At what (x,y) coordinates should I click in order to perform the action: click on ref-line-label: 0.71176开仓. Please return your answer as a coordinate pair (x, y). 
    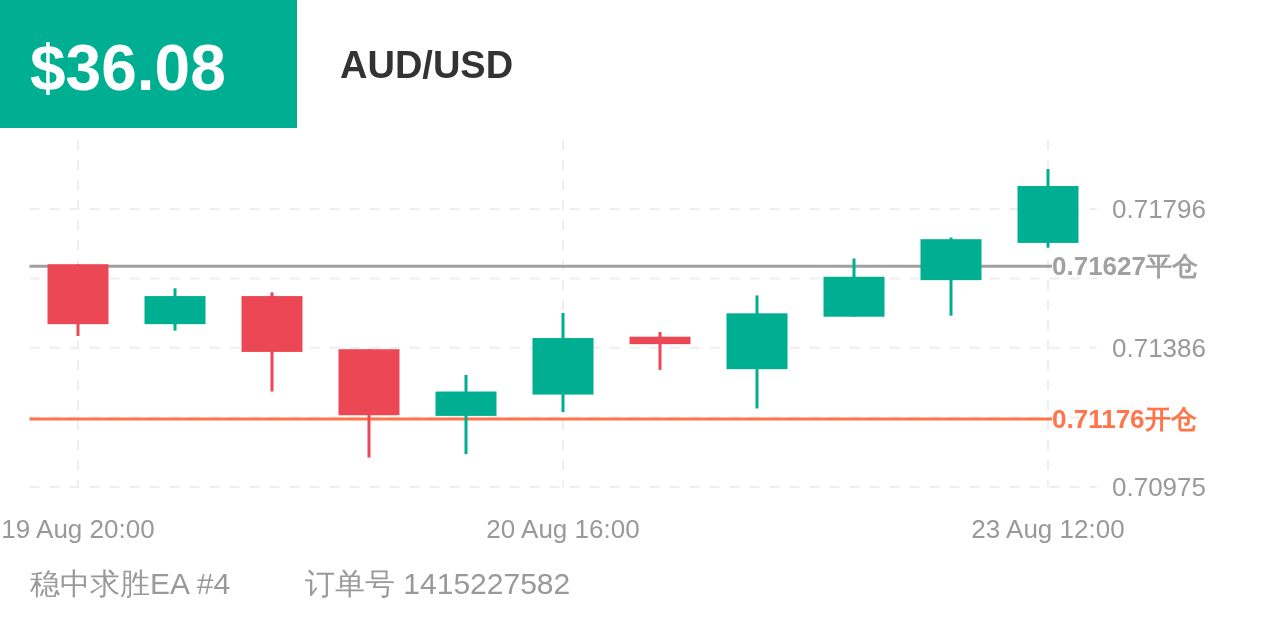
    Looking at the image, I should click on (1124, 418).